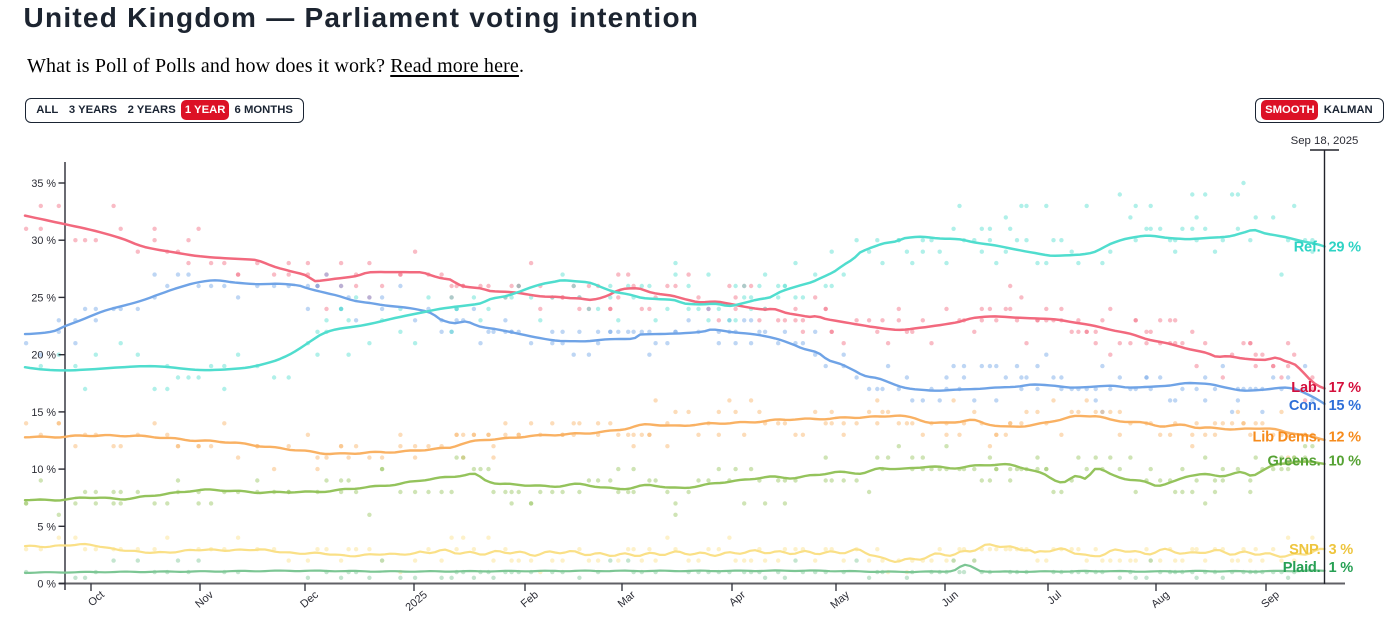 The height and width of the screenshot is (624, 1392). What do you see at coordinates (530, 599) in the screenshot?
I see `svg-text: Feb` at bounding box center [530, 599].